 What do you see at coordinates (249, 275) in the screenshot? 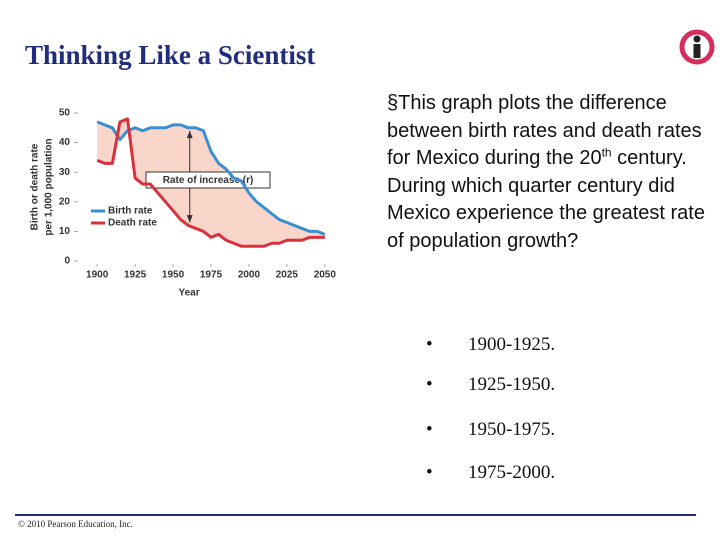
I see `x-tick-label: 2000` at bounding box center [249, 275].